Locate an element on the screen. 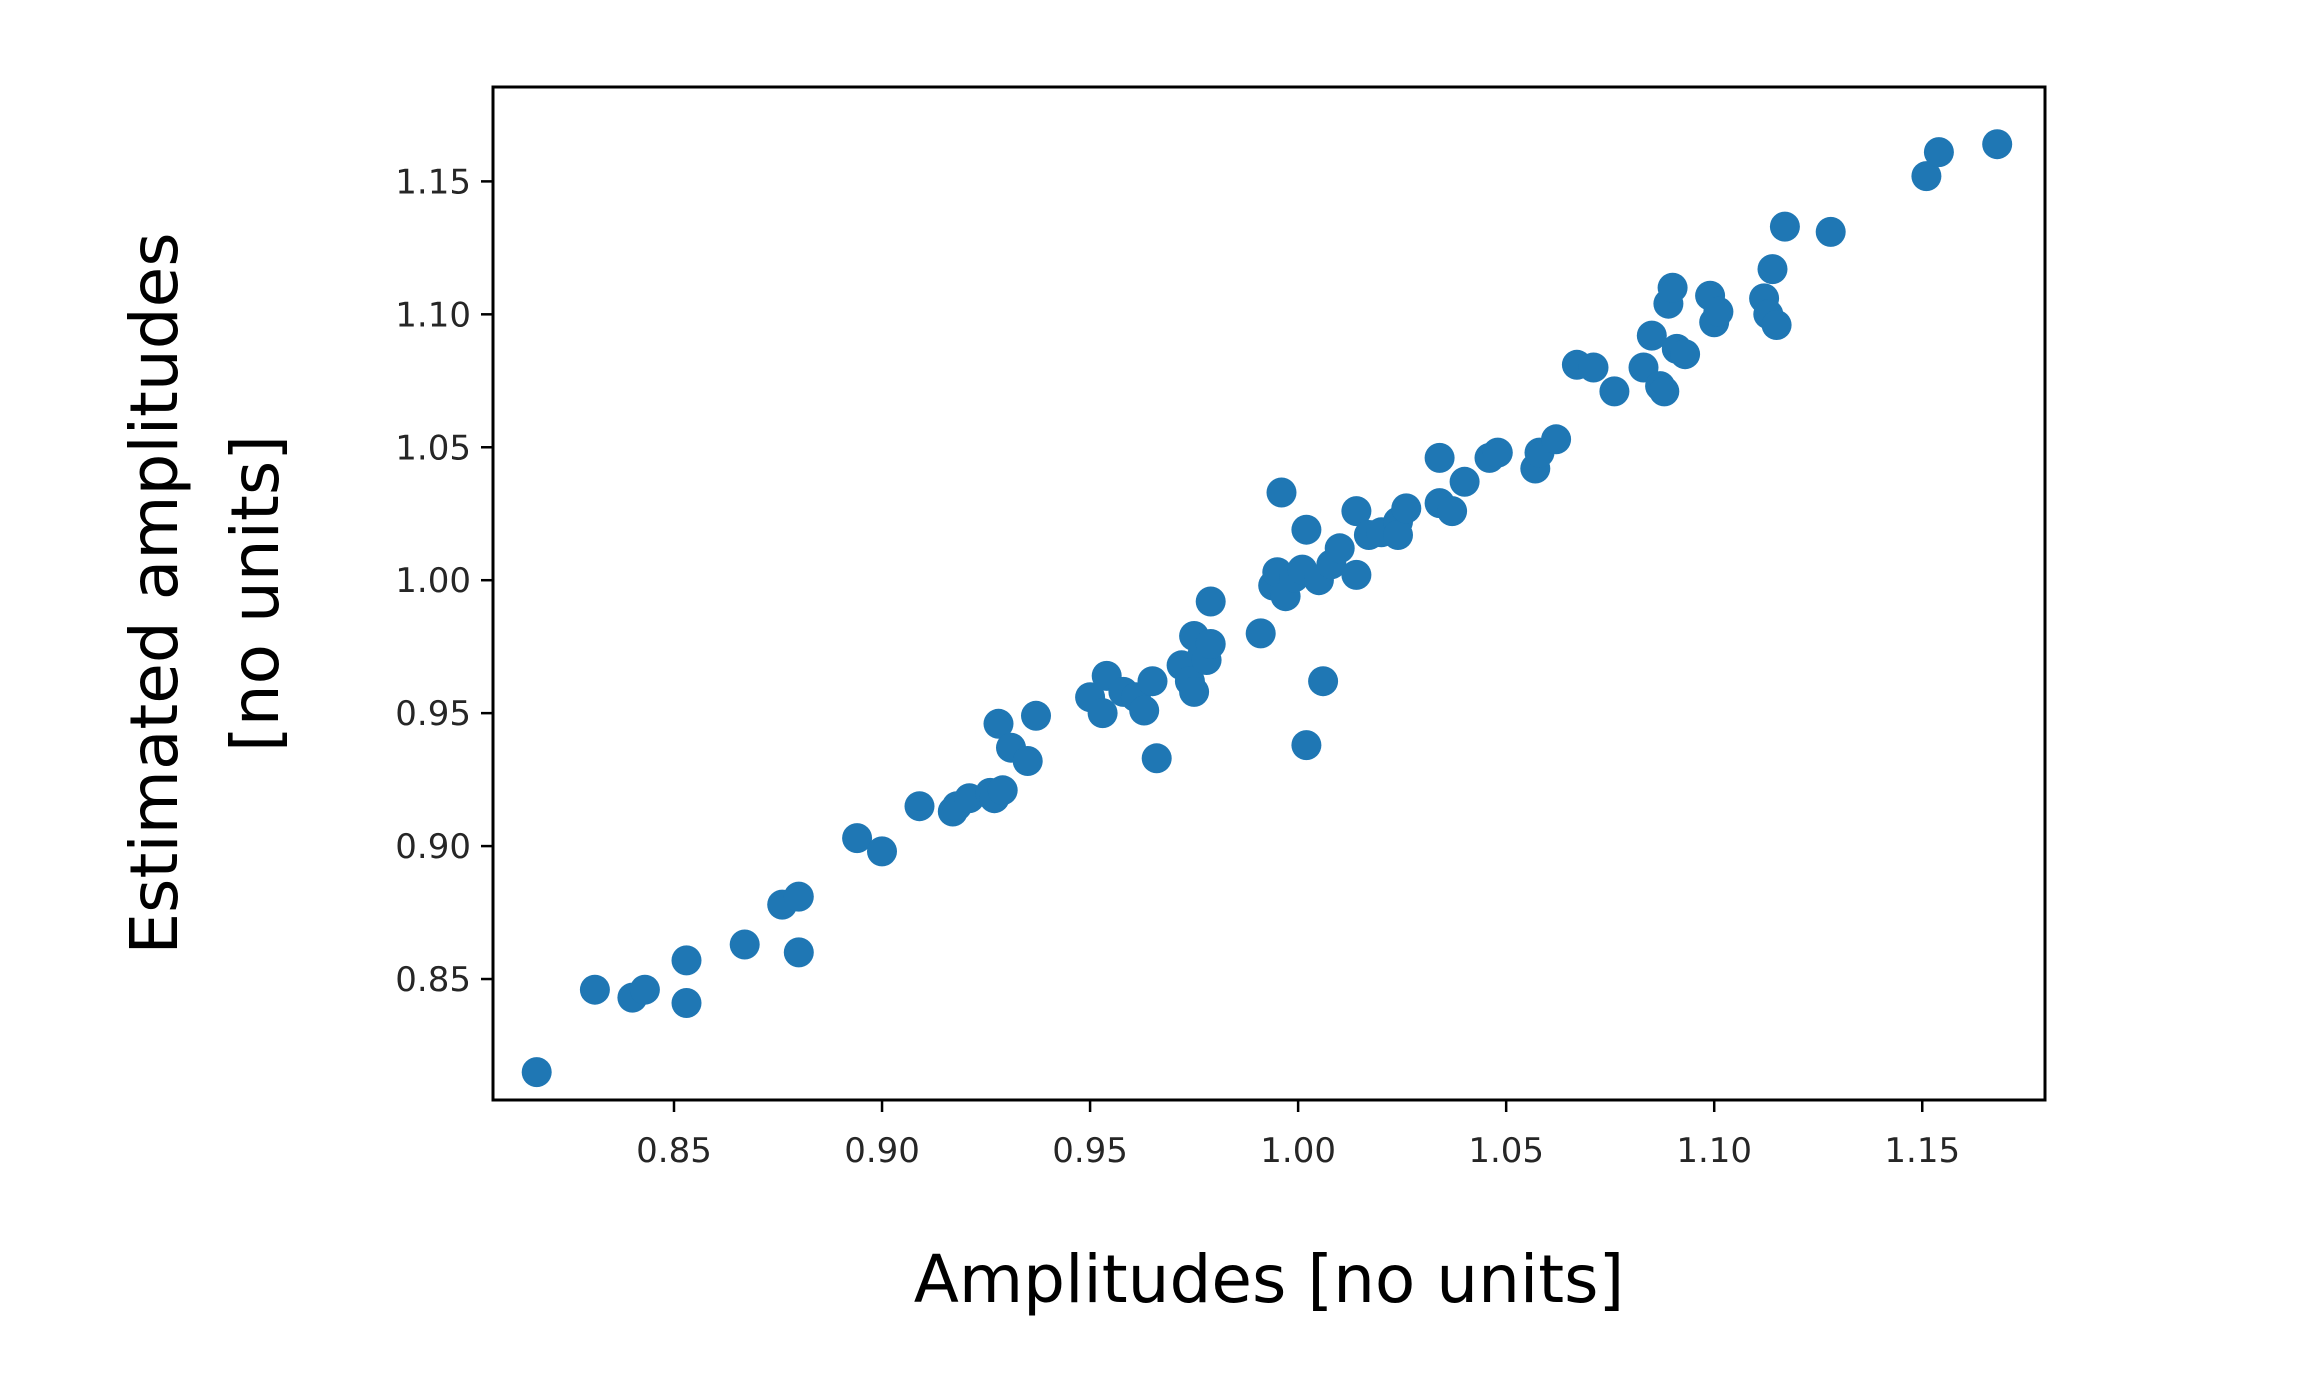  y-axis-ticks: 0.85 0.90 0.95 1.00 1.05 1.10 1.15 is located at coordinates (444, 581).